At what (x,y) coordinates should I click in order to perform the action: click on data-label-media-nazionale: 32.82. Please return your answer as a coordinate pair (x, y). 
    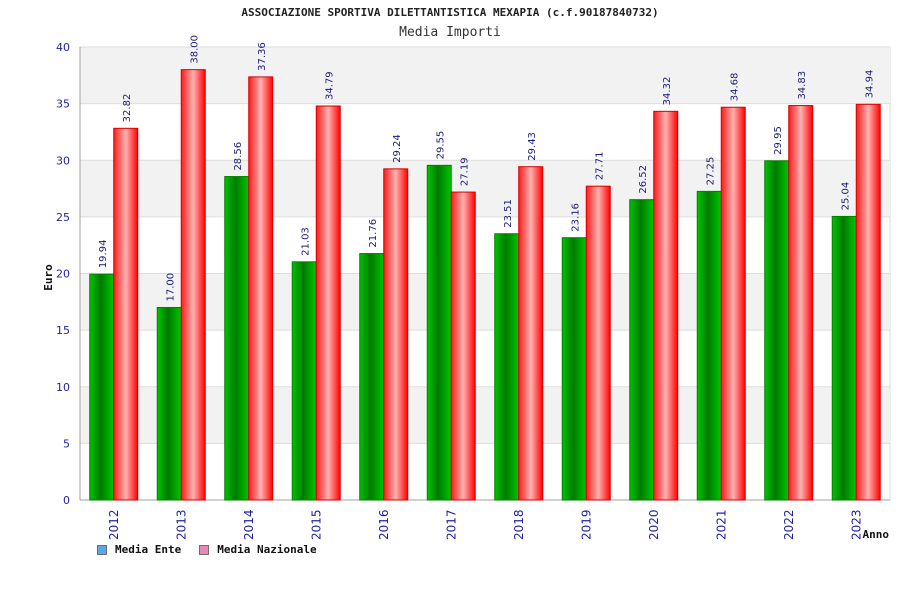
    Looking at the image, I should click on (127, 108).